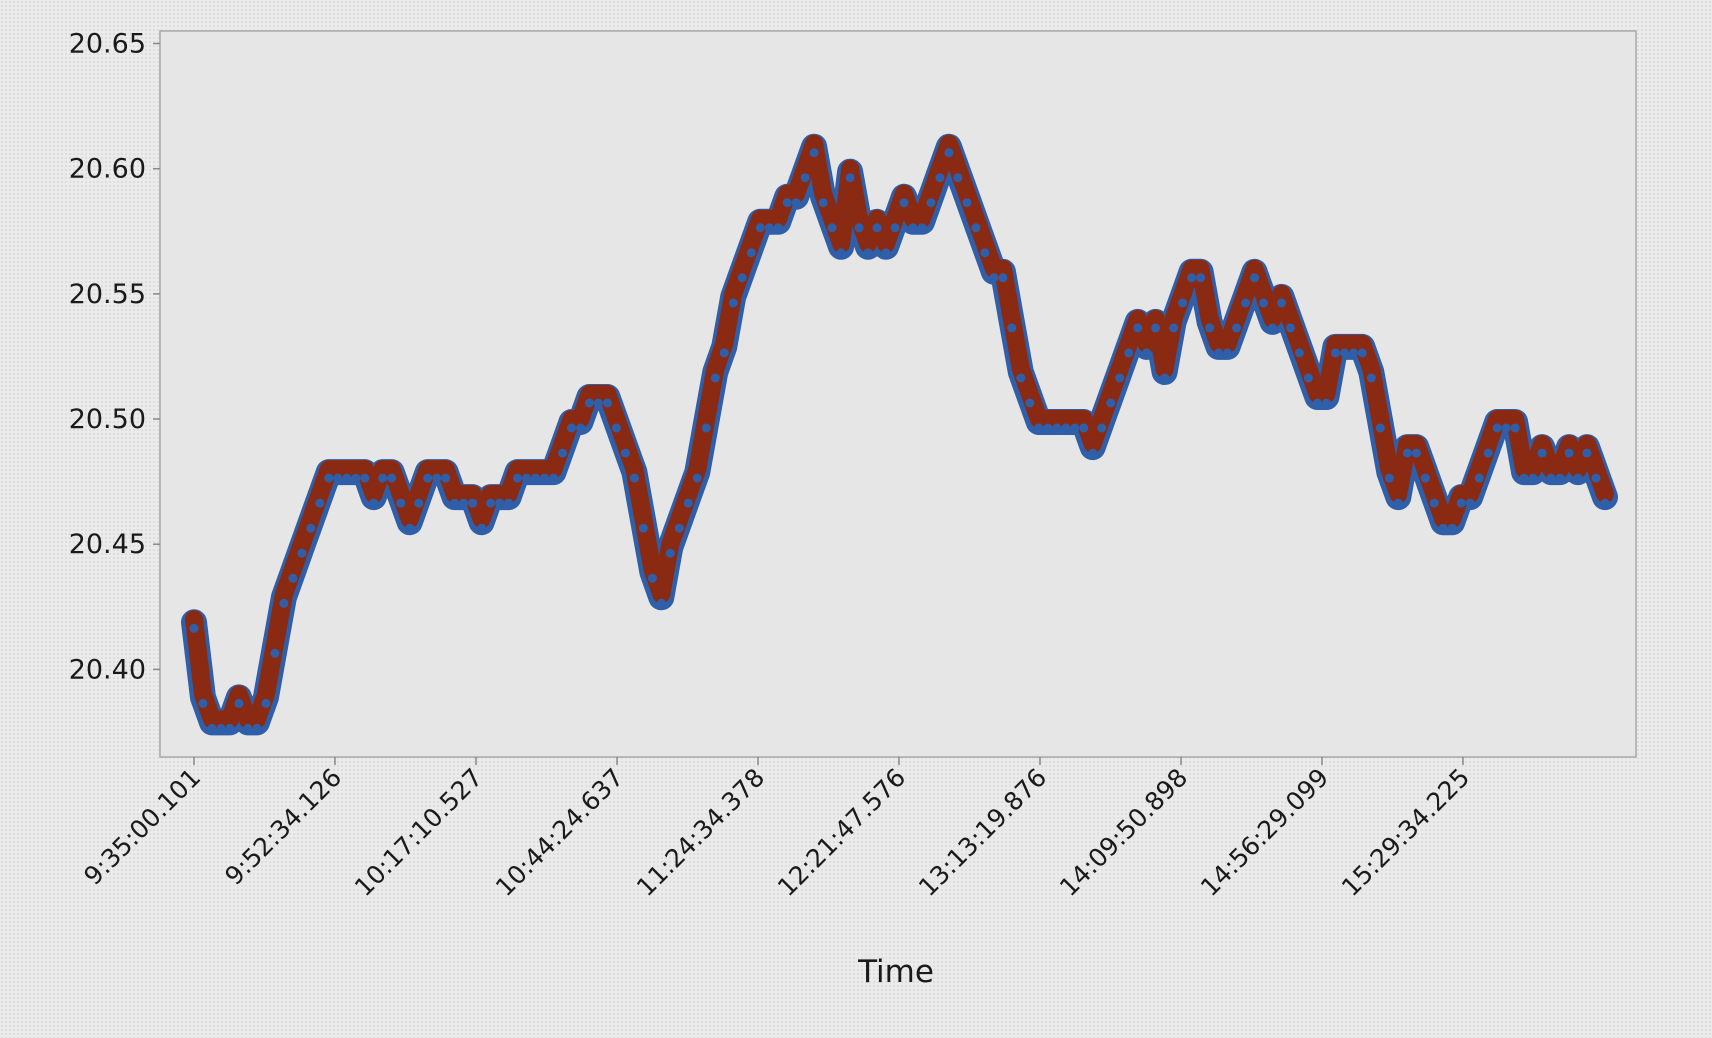  What do you see at coordinates (1123, 832) in the screenshot?
I see `x-tick-label: 14:09:50.898` at bounding box center [1123, 832].